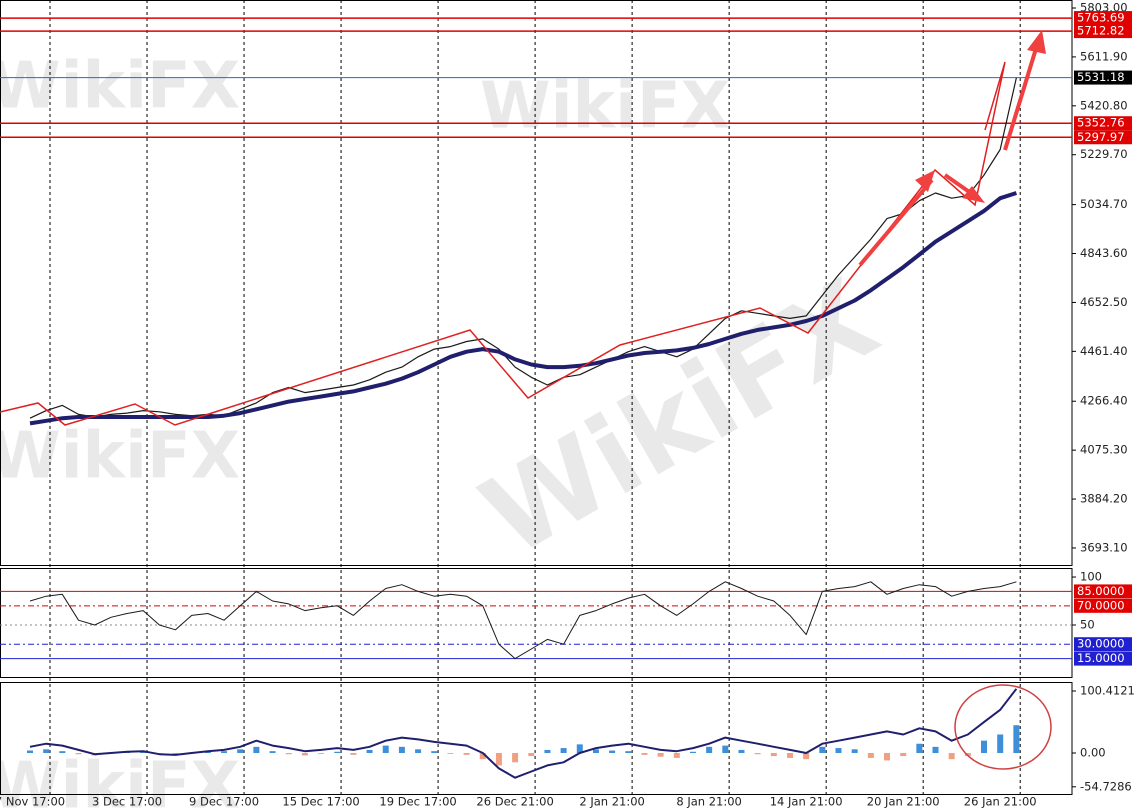 This screenshot has height=810, width=1140. I want to click on level-label: 5712.82, so click(1101, 31).